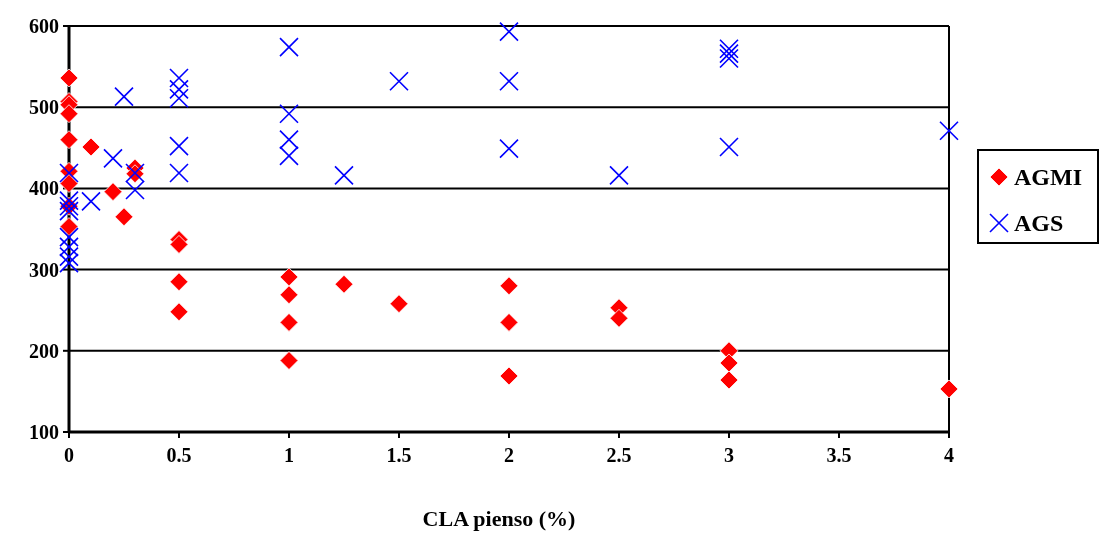  I want to click on y-tick-label: 400, so click(44, 188).